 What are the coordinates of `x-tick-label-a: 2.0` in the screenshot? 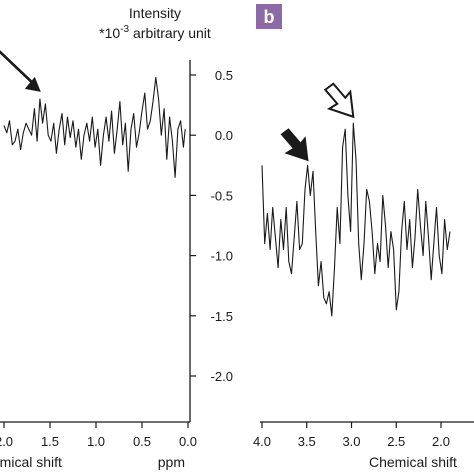 It's located at (6, 441).